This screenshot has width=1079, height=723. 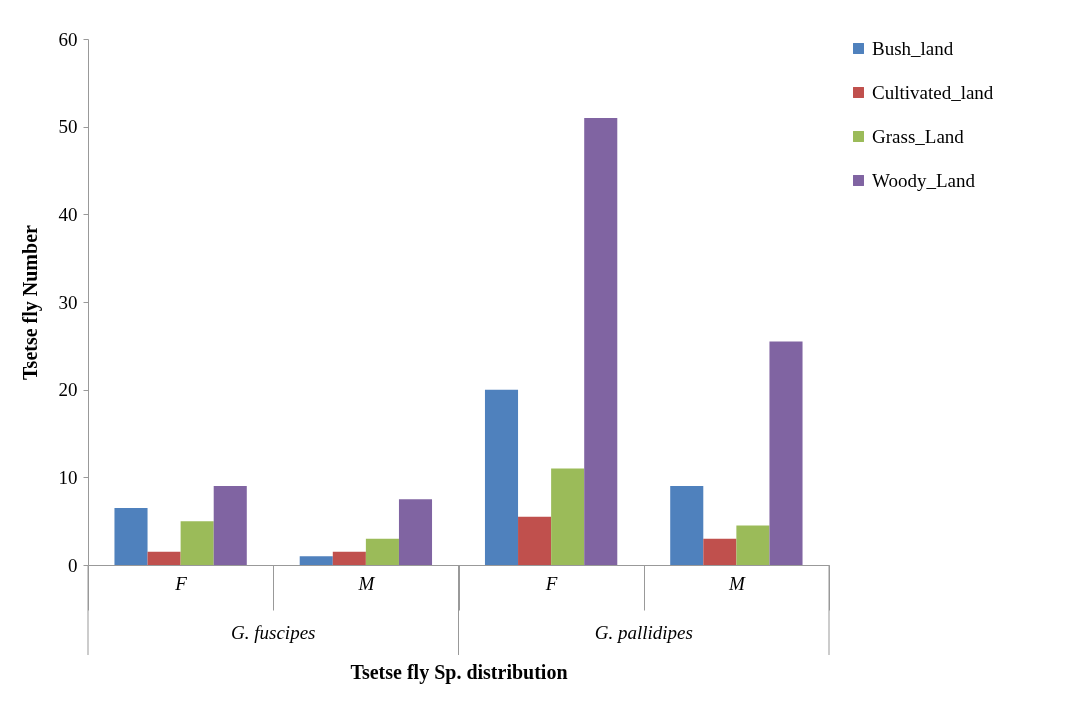 What do you see at coordinates (68, 127) in the screenshot?
I see `y-tick-label: 50` at bounding box center [68, 127].